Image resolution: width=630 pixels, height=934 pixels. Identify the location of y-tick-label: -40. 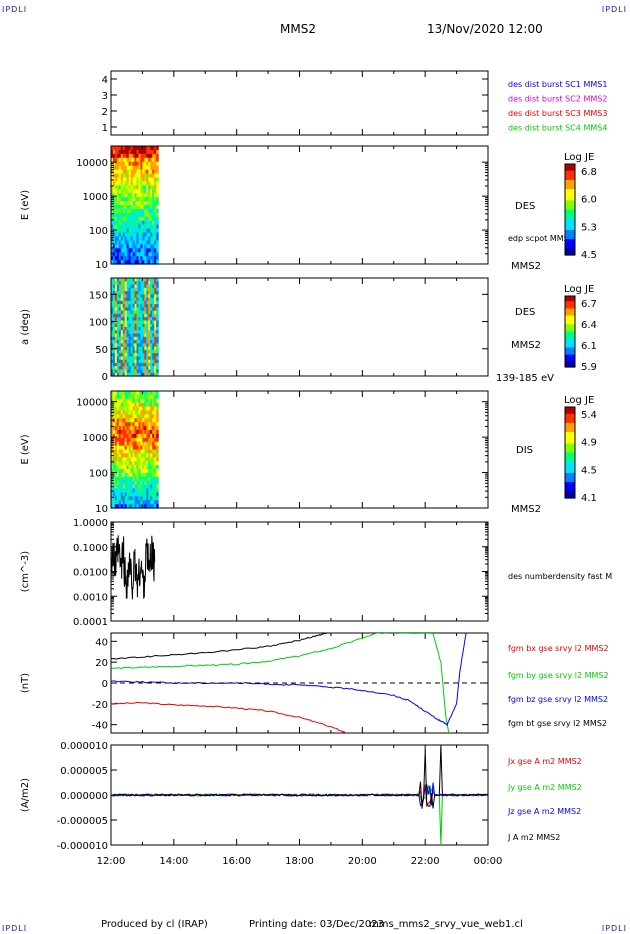
(100, 726).